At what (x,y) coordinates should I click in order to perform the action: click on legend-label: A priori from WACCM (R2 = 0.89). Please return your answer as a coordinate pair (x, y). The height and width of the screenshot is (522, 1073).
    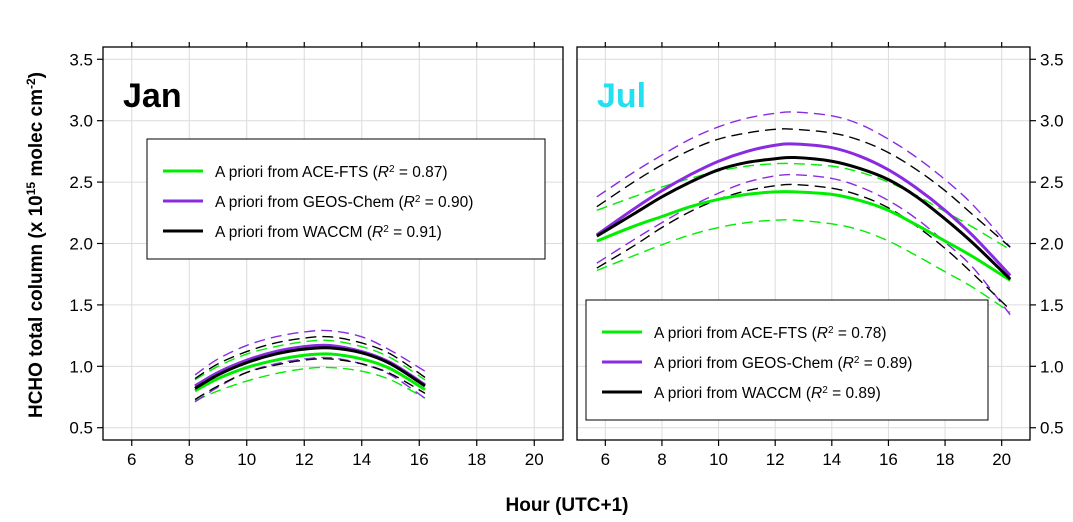
    Looking at the image, I should click on (767, 394).